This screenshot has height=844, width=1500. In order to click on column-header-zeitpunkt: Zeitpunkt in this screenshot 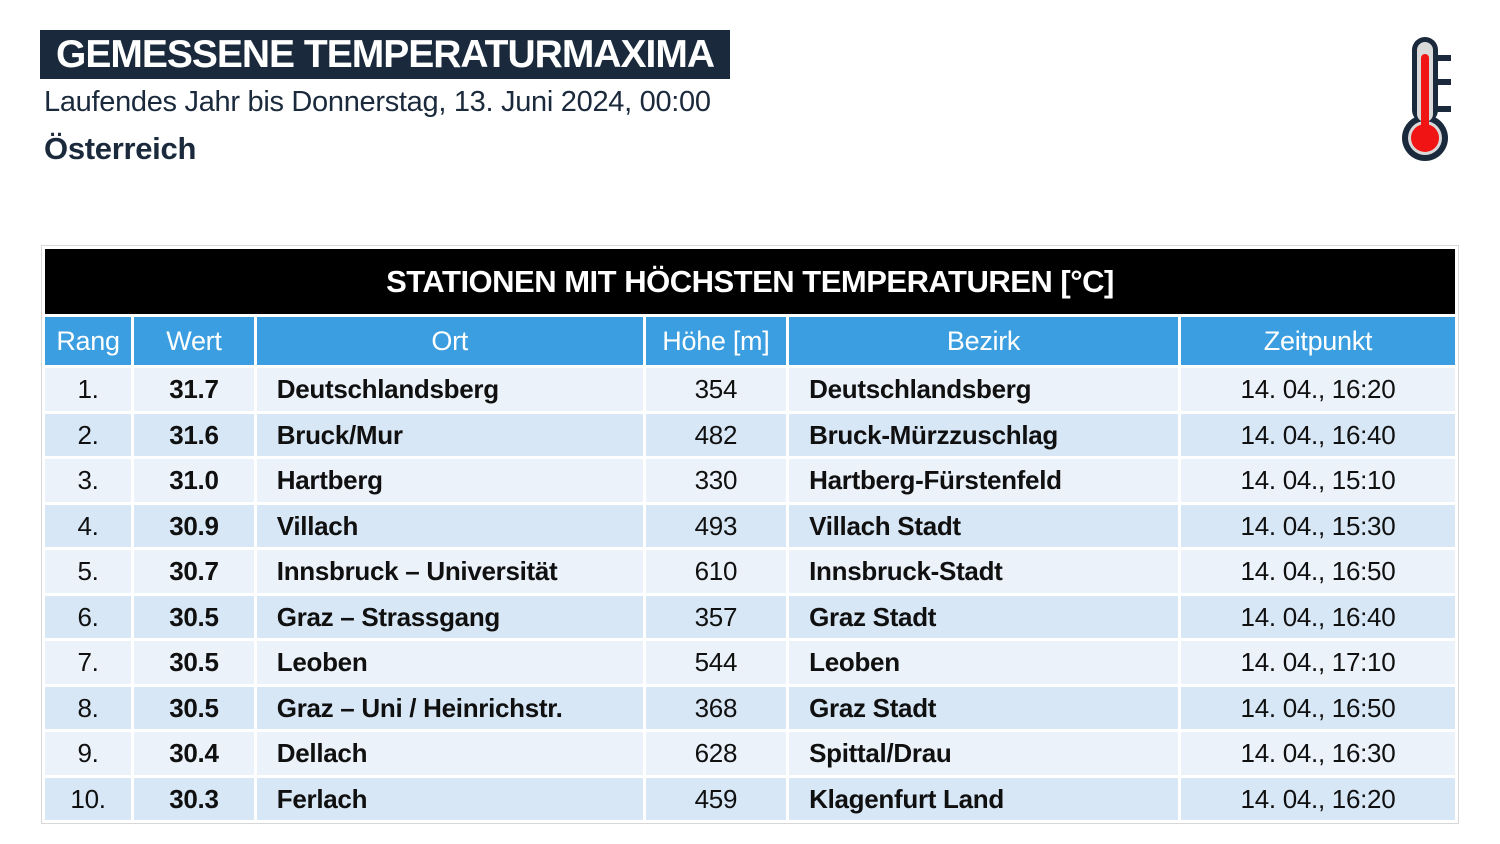, I will do `click(1317, 341)`.